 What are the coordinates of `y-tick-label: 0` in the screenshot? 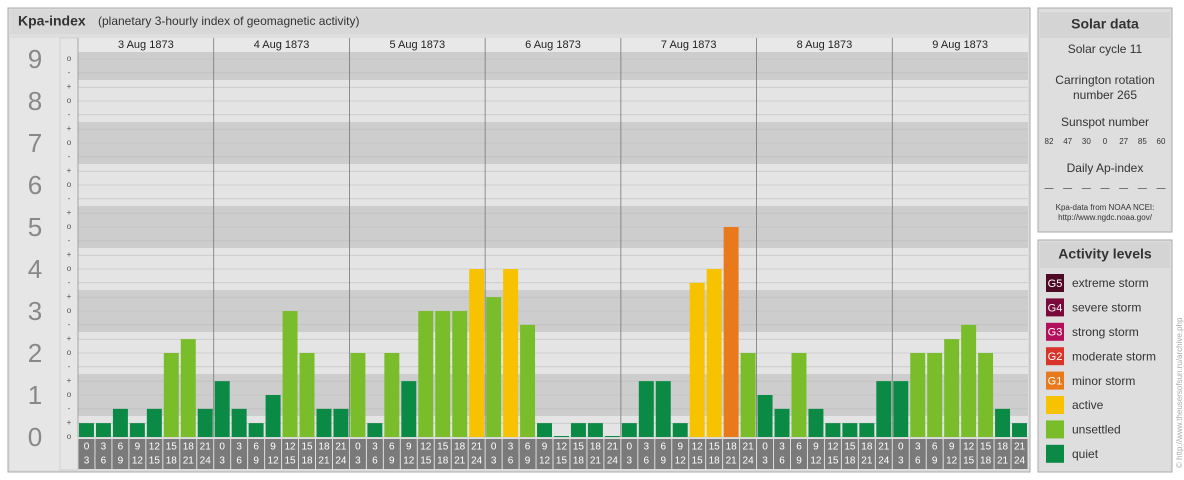 It's located at (35, 437).